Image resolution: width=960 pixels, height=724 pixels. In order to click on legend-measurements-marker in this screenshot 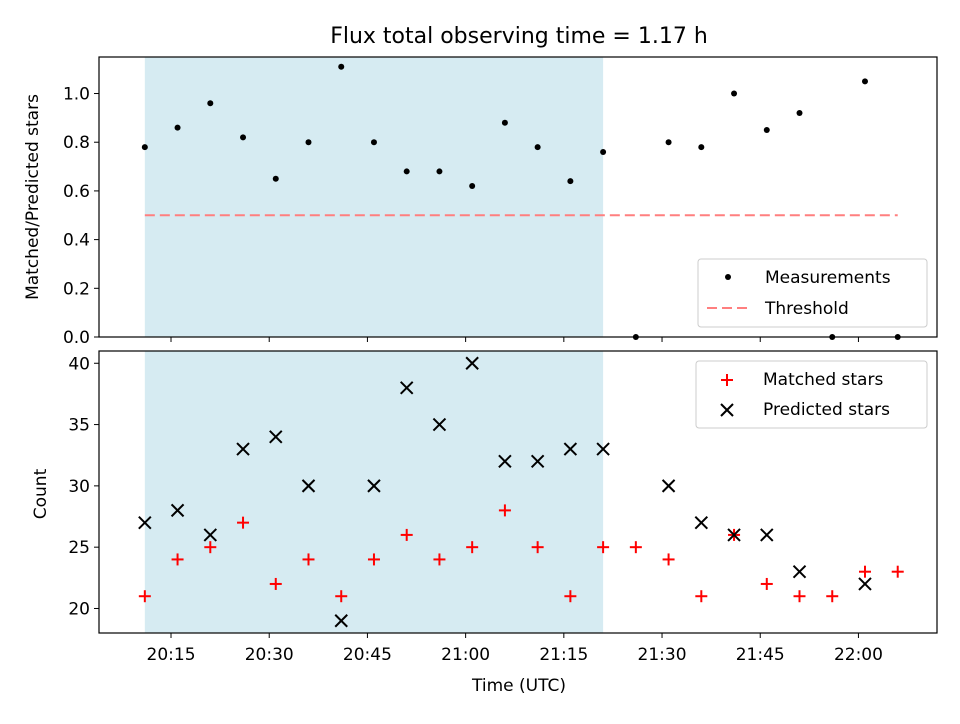, I will do `click(728, 277)`.